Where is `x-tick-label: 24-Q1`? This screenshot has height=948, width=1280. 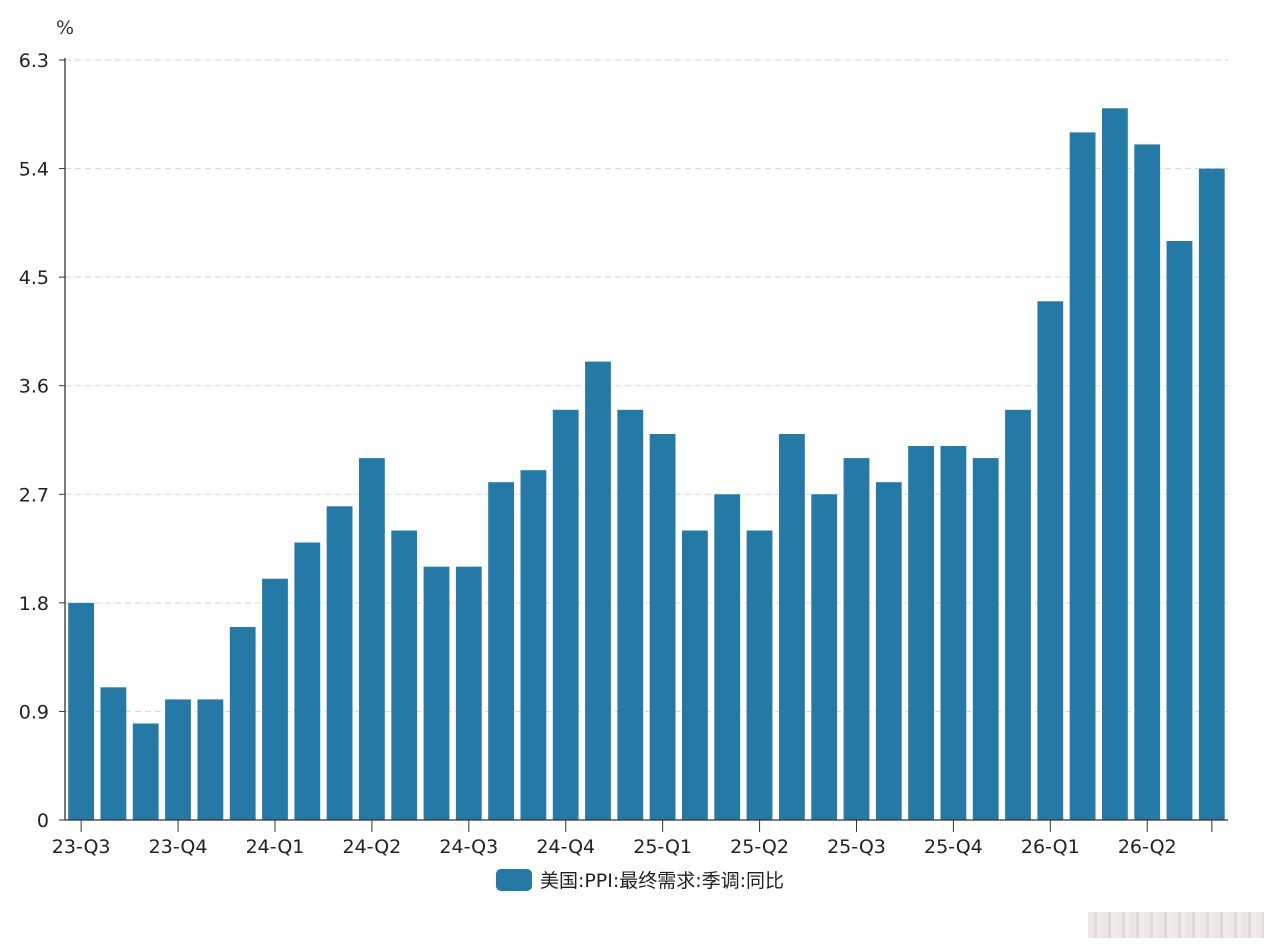
x-tick-label: 24-Q1 is located at coordinates (275, 847).